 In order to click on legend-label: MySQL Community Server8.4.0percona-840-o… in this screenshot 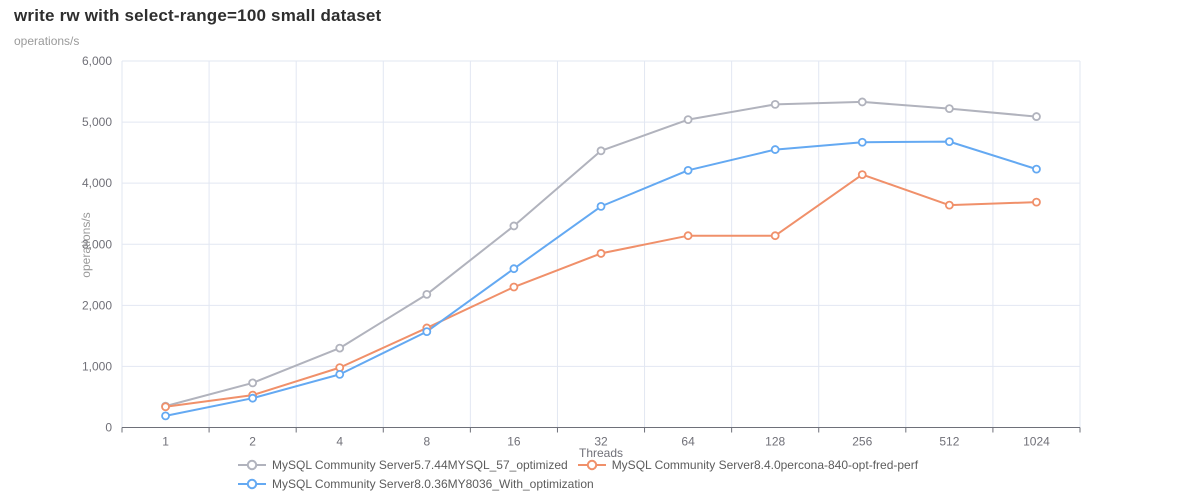, I will do `click(765, 465)`.